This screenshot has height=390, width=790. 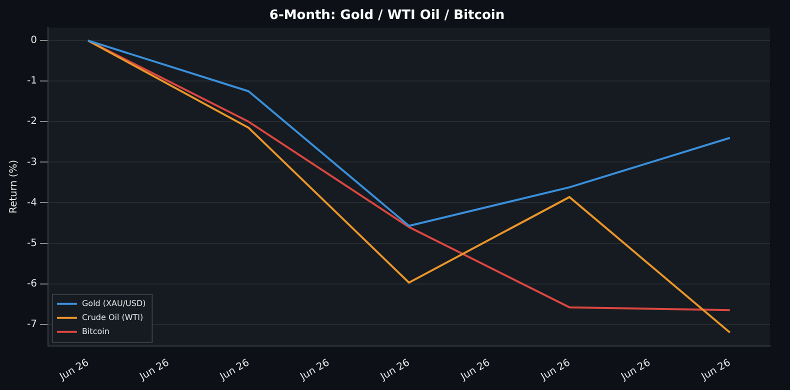 What do you see at coordinates (33, 40) in the screenshot?
I see `y-tick-label: 0` at bounding box center [33, 40].